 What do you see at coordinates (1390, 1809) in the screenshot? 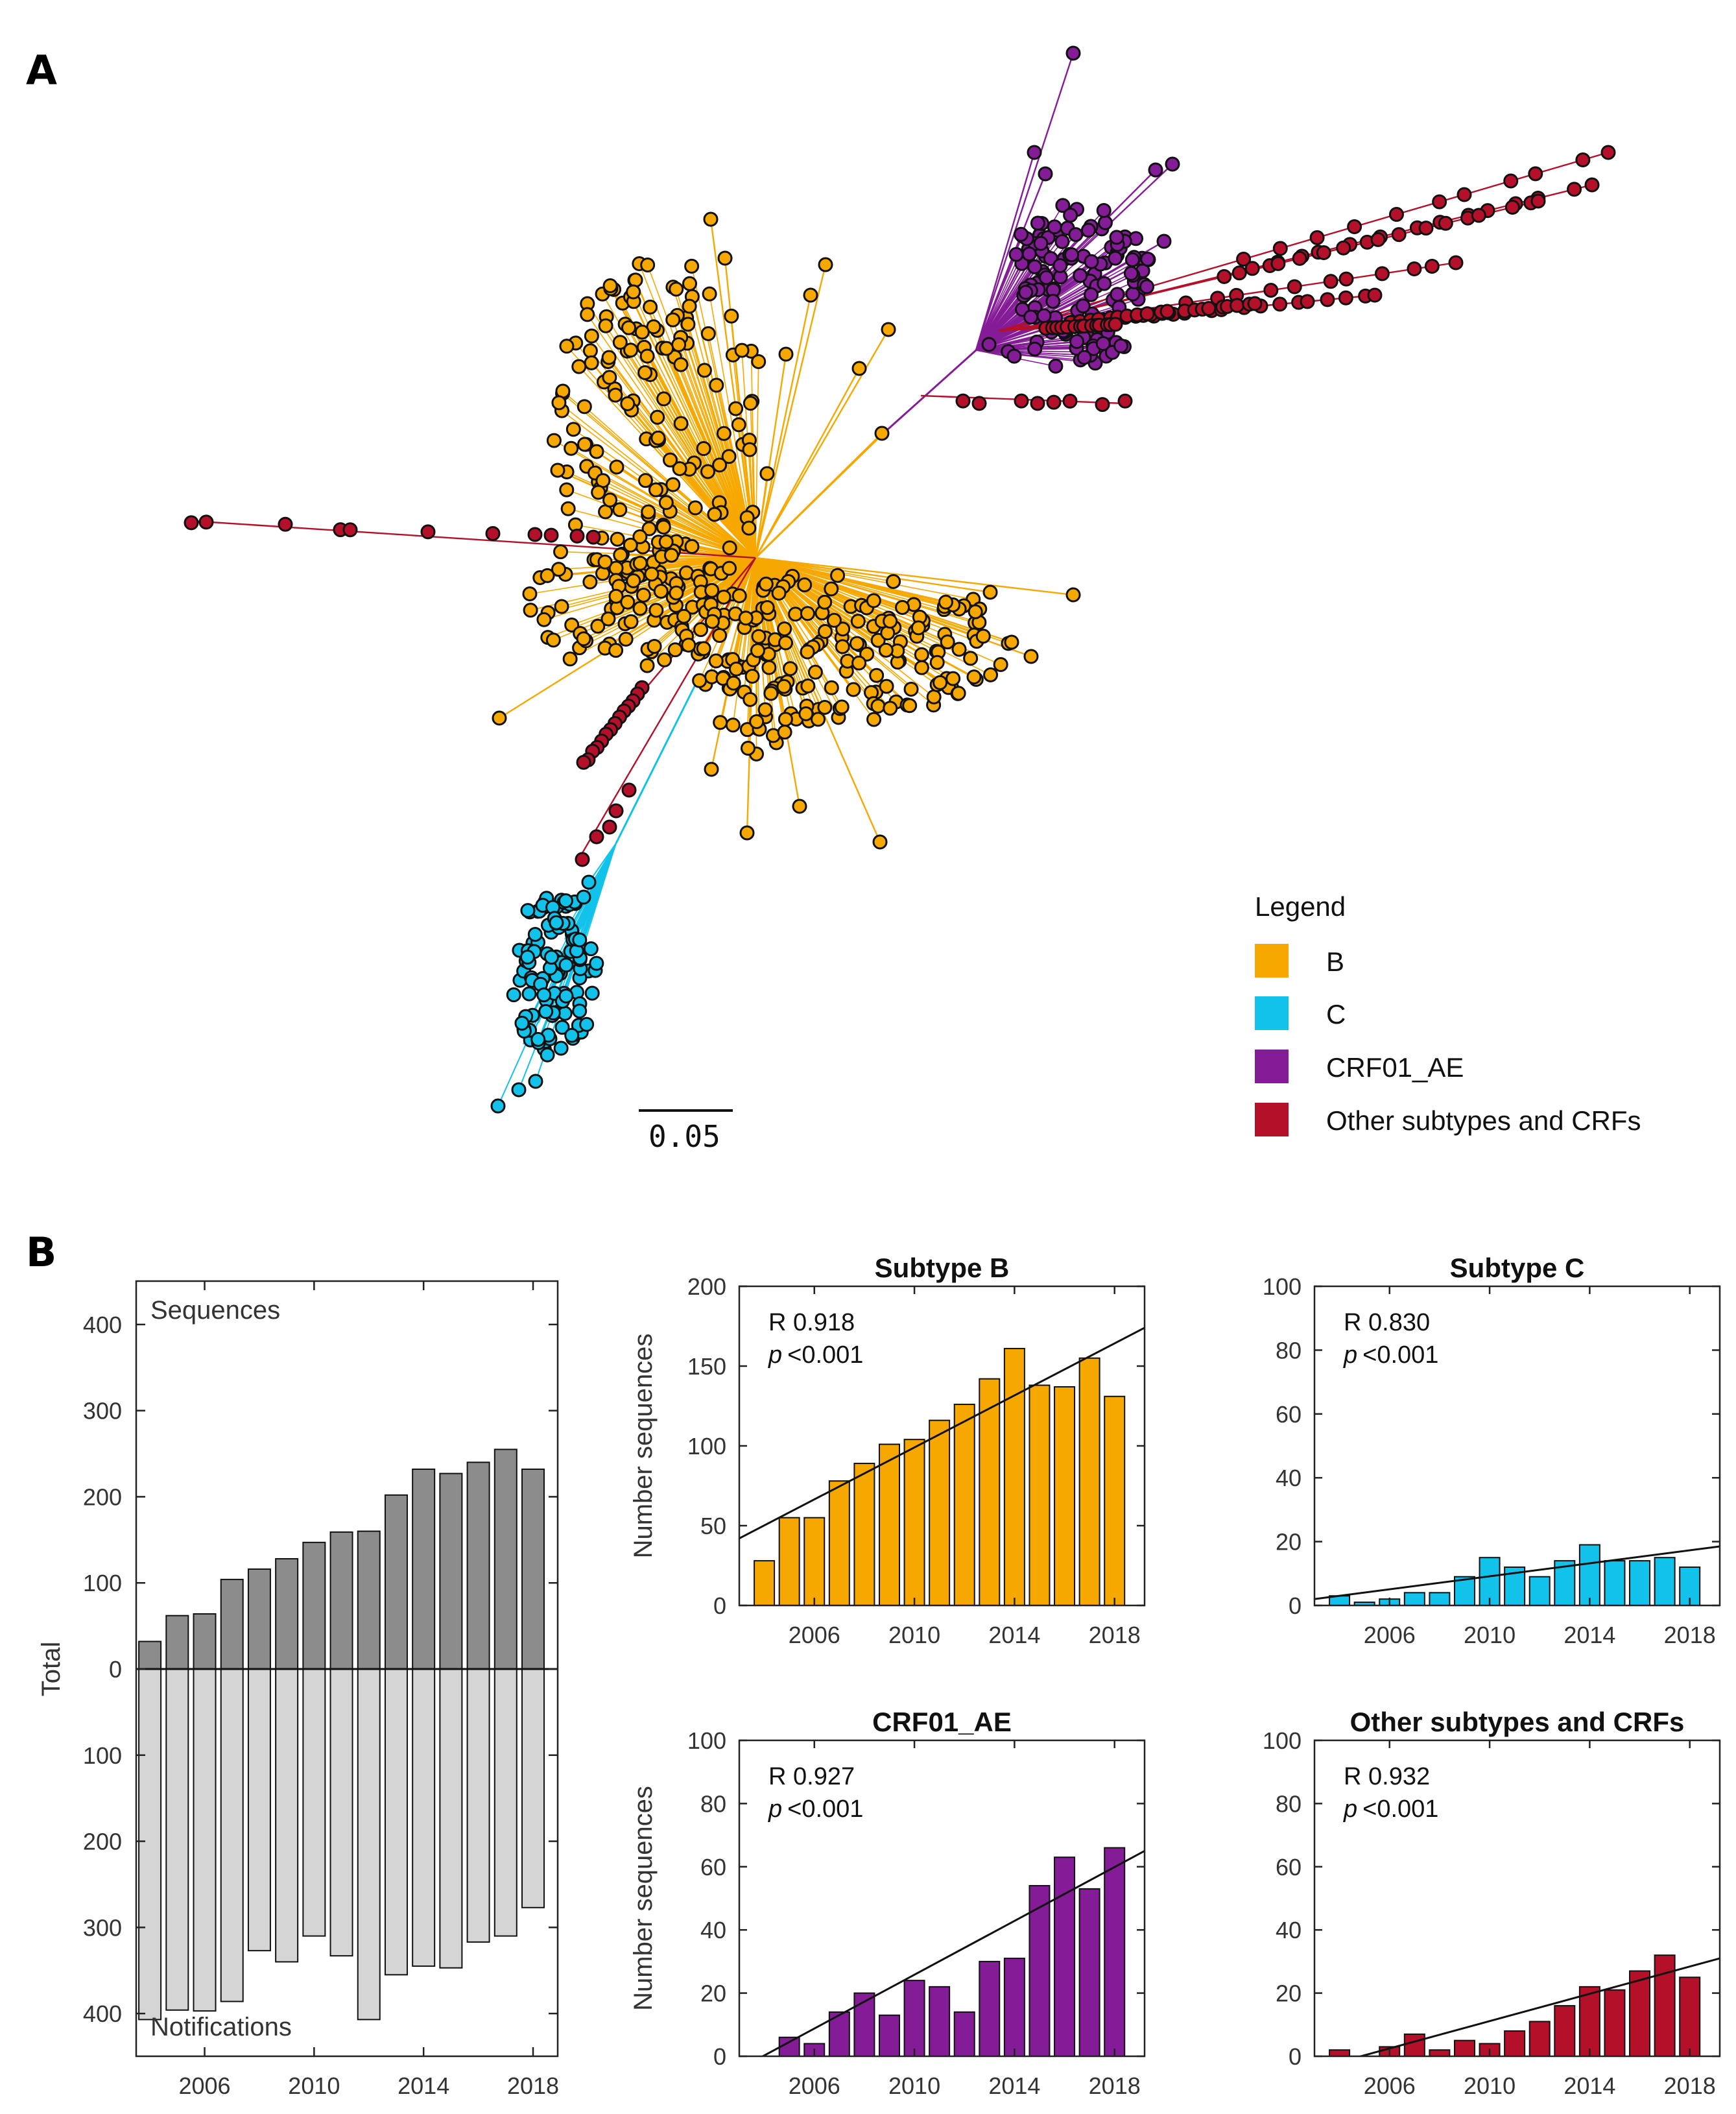
I see `p-value: p <0.001` at bounding box center [1390, 1809].